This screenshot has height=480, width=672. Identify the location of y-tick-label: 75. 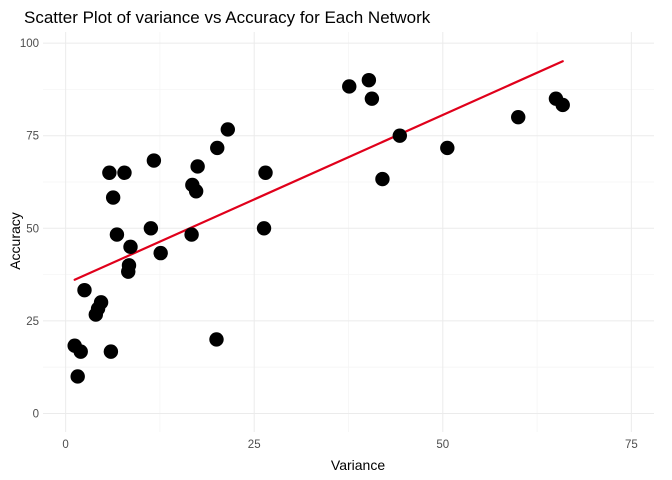
(32, 137).